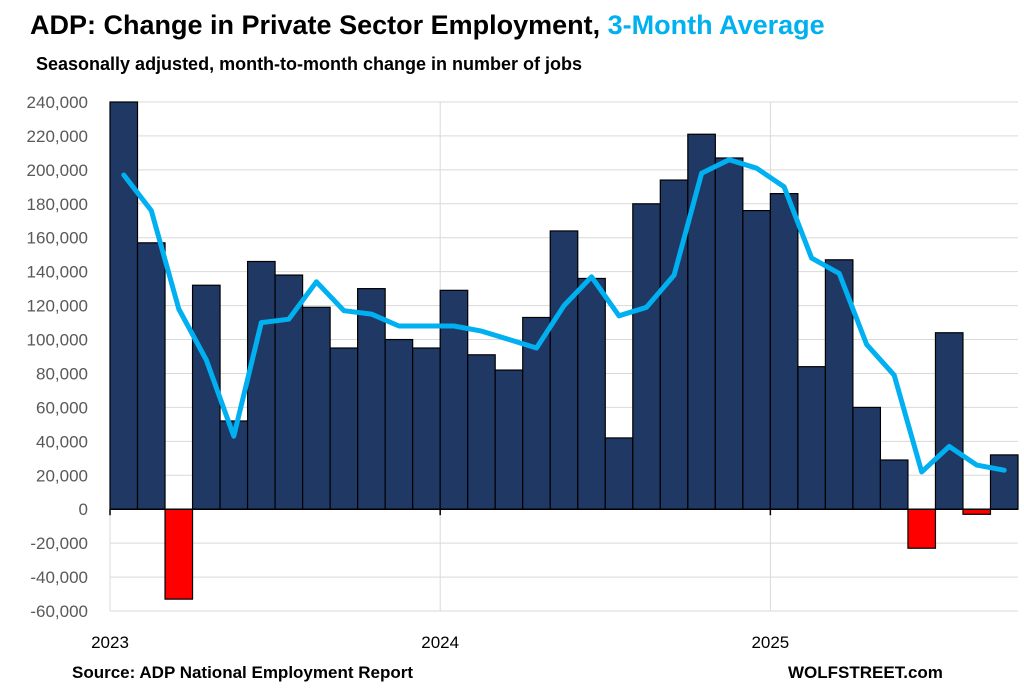  Describe the element at coordinates (57, 170) in the screenshot. I see `y-tick-label: 200,000` at that location.